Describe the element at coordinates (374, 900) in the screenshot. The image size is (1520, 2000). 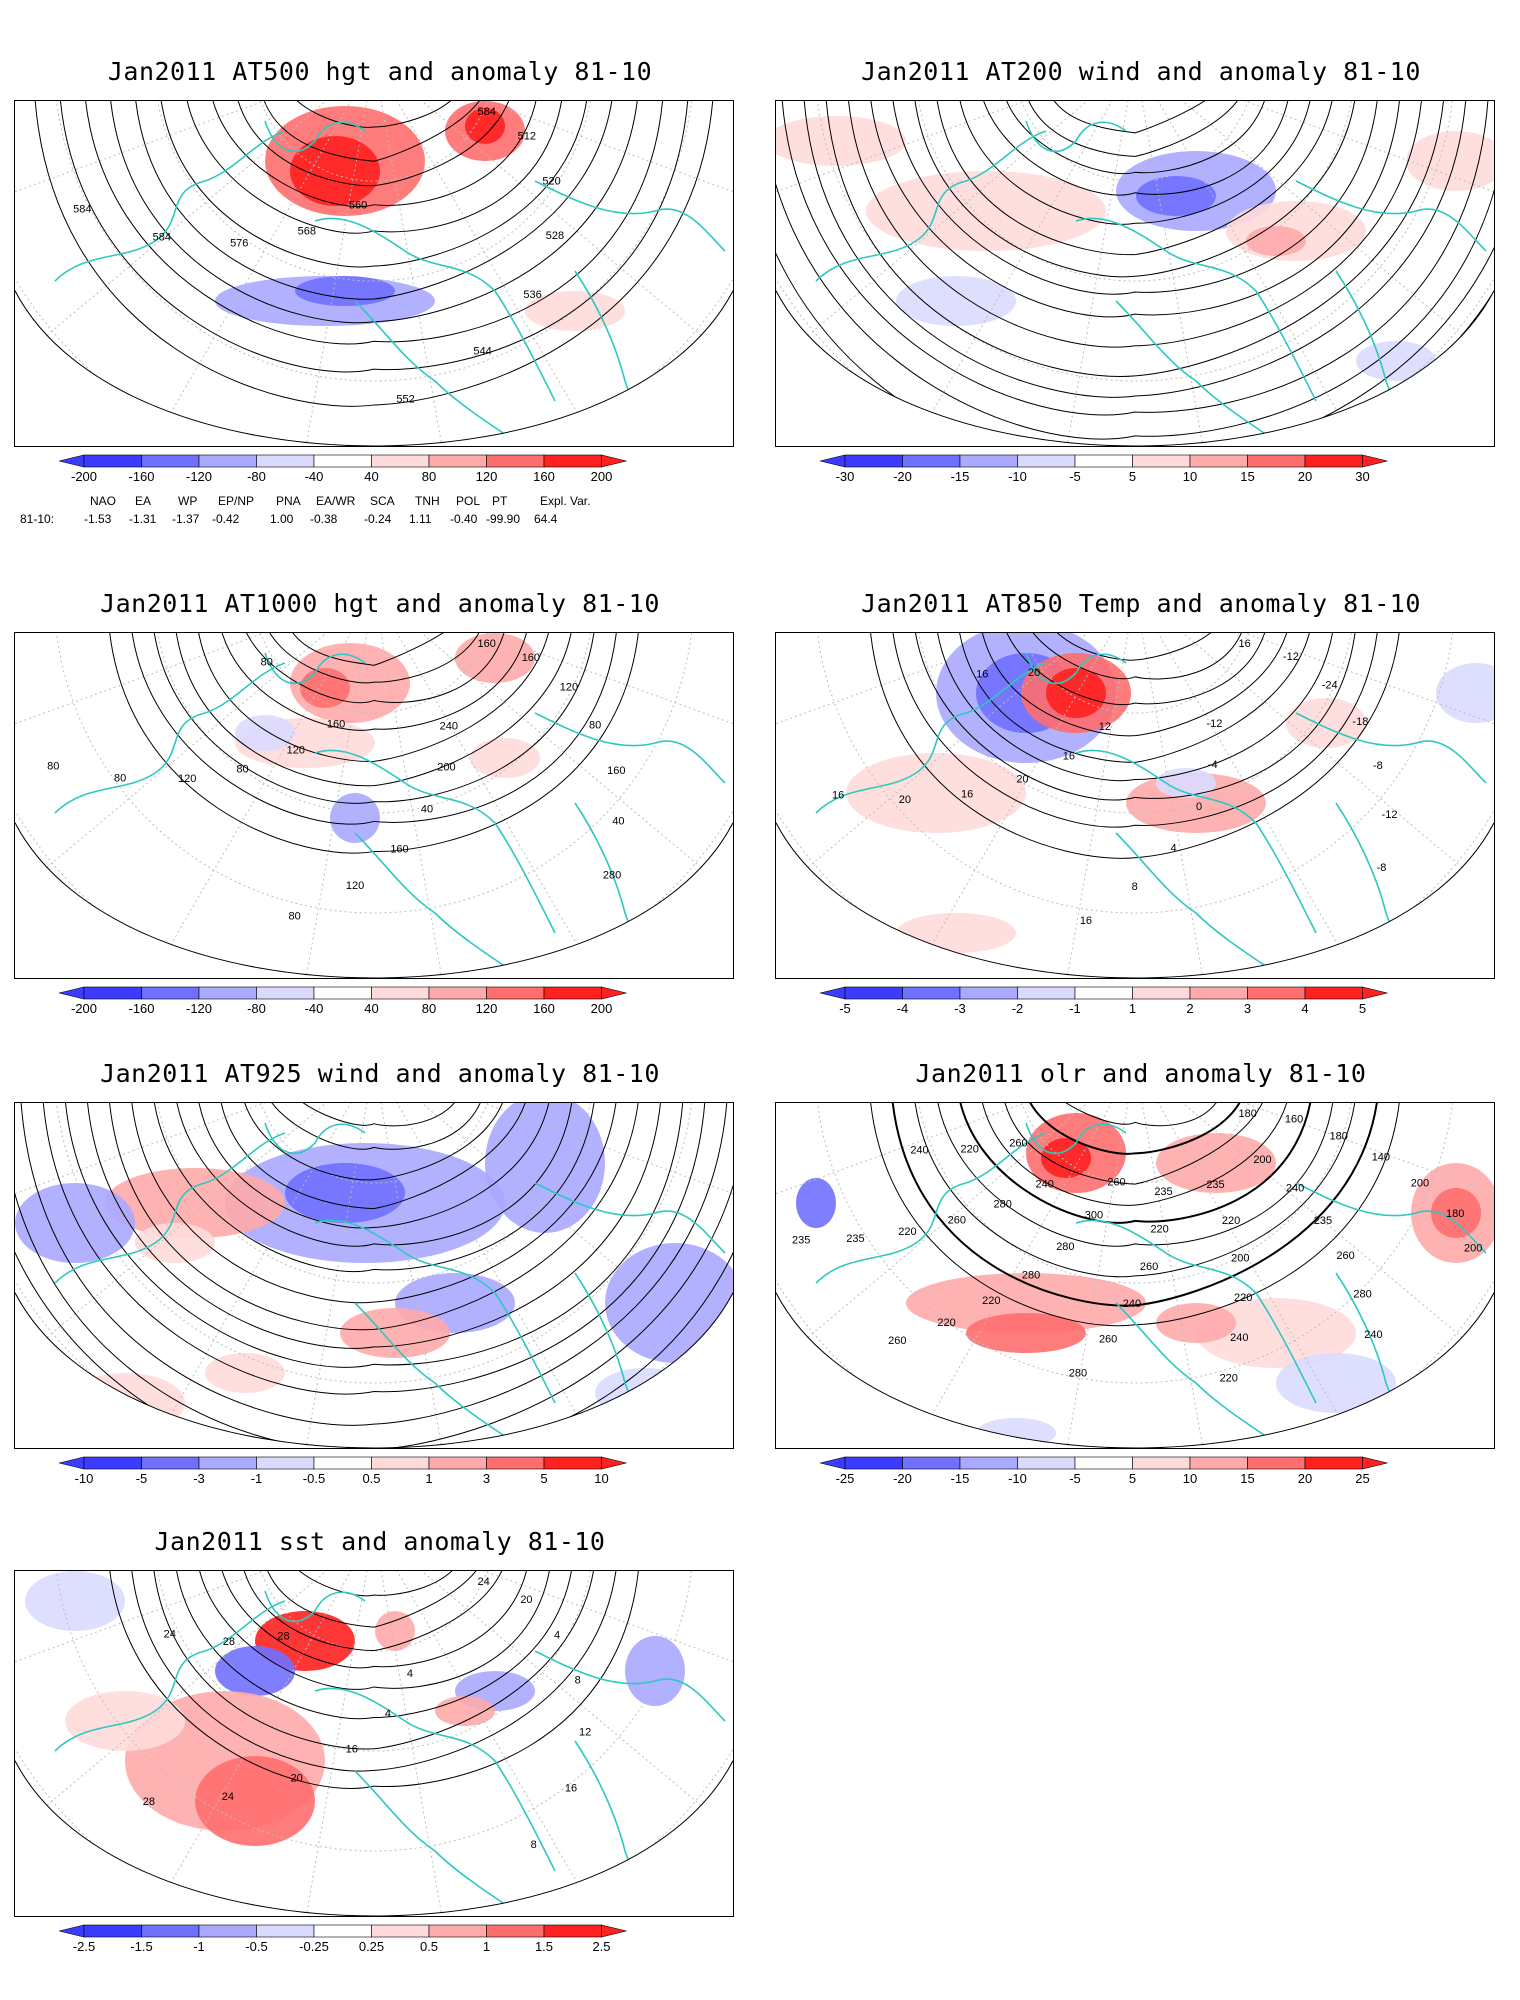
I see `hemisphere-outline` at that location.